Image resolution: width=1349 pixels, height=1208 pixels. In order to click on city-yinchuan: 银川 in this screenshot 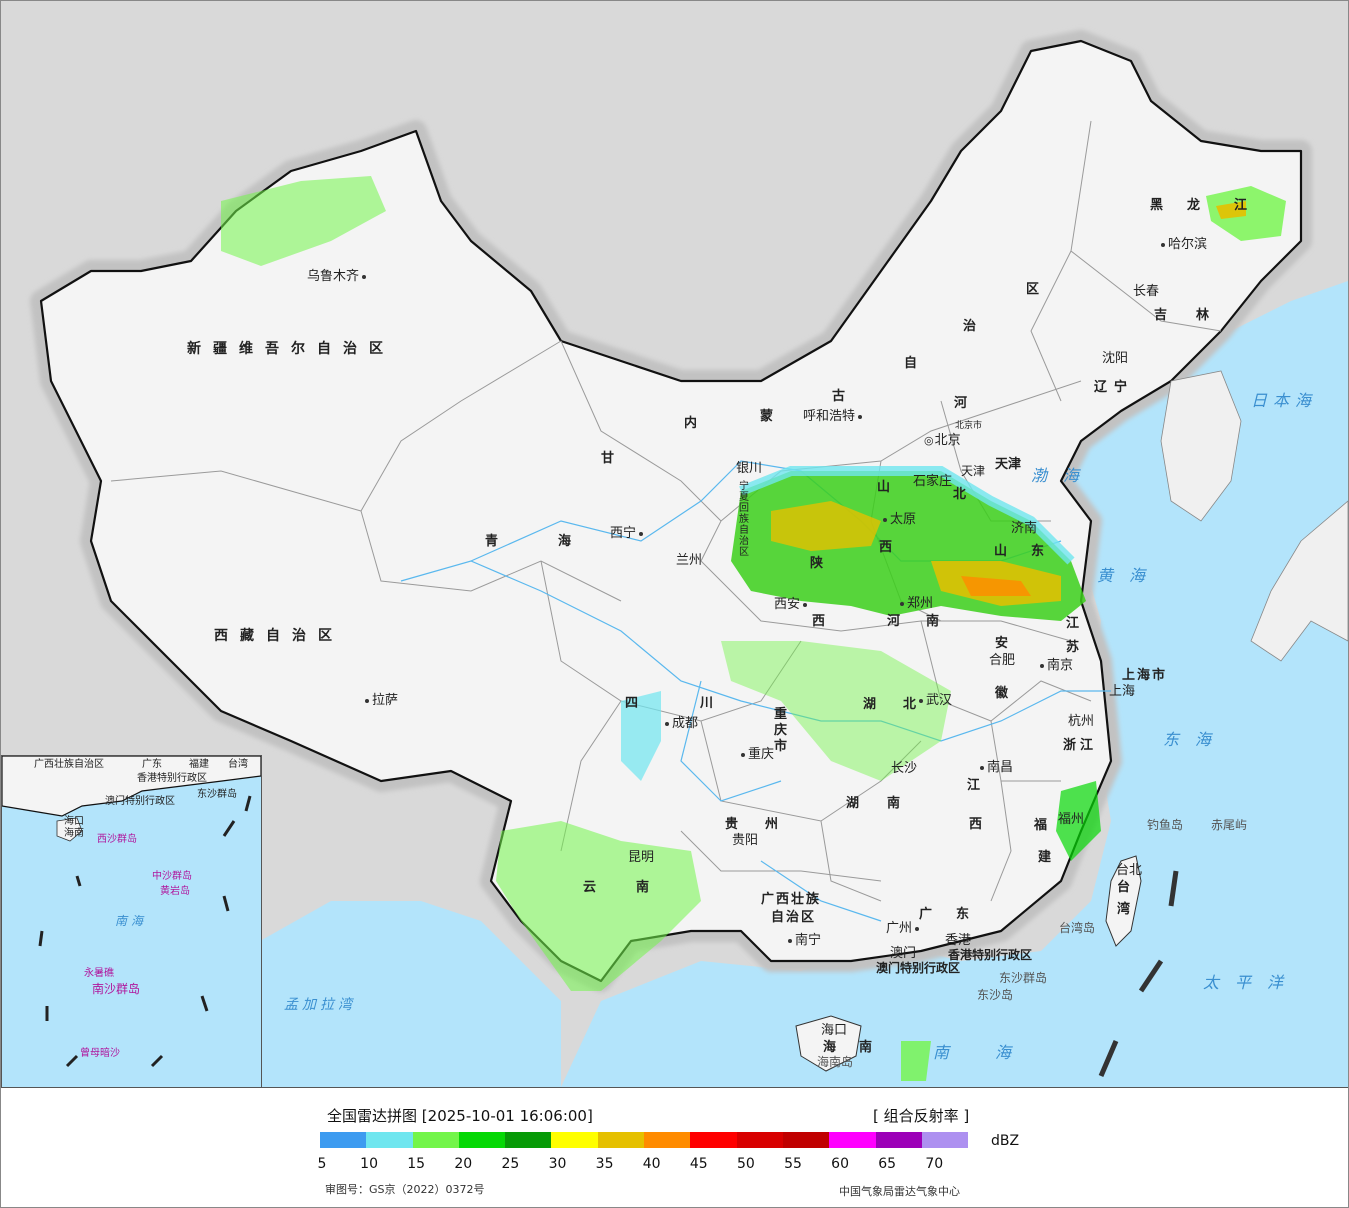, I will do `click(749, 468)`.